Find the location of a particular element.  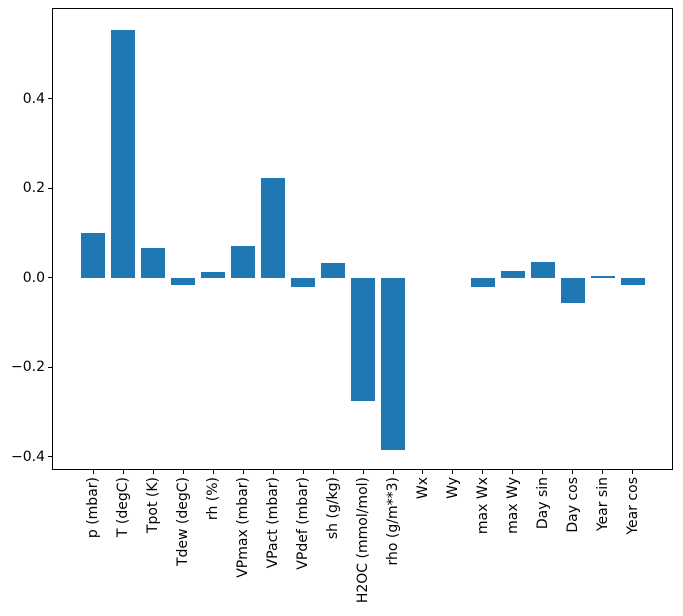

bar-day-cos is located at coordinates (572, 290).